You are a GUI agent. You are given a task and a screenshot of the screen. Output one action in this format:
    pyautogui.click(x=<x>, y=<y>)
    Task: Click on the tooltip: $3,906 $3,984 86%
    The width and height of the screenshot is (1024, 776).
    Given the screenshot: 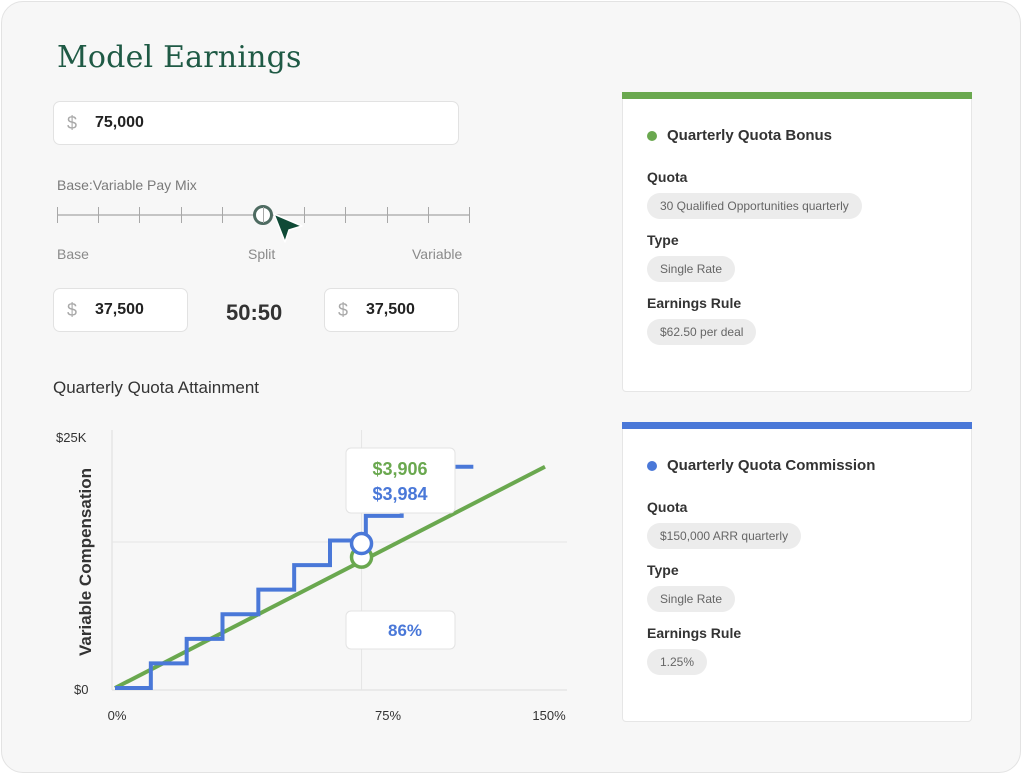 What is the action you would take?
    pyautogui.click(x=400, y=548)
    